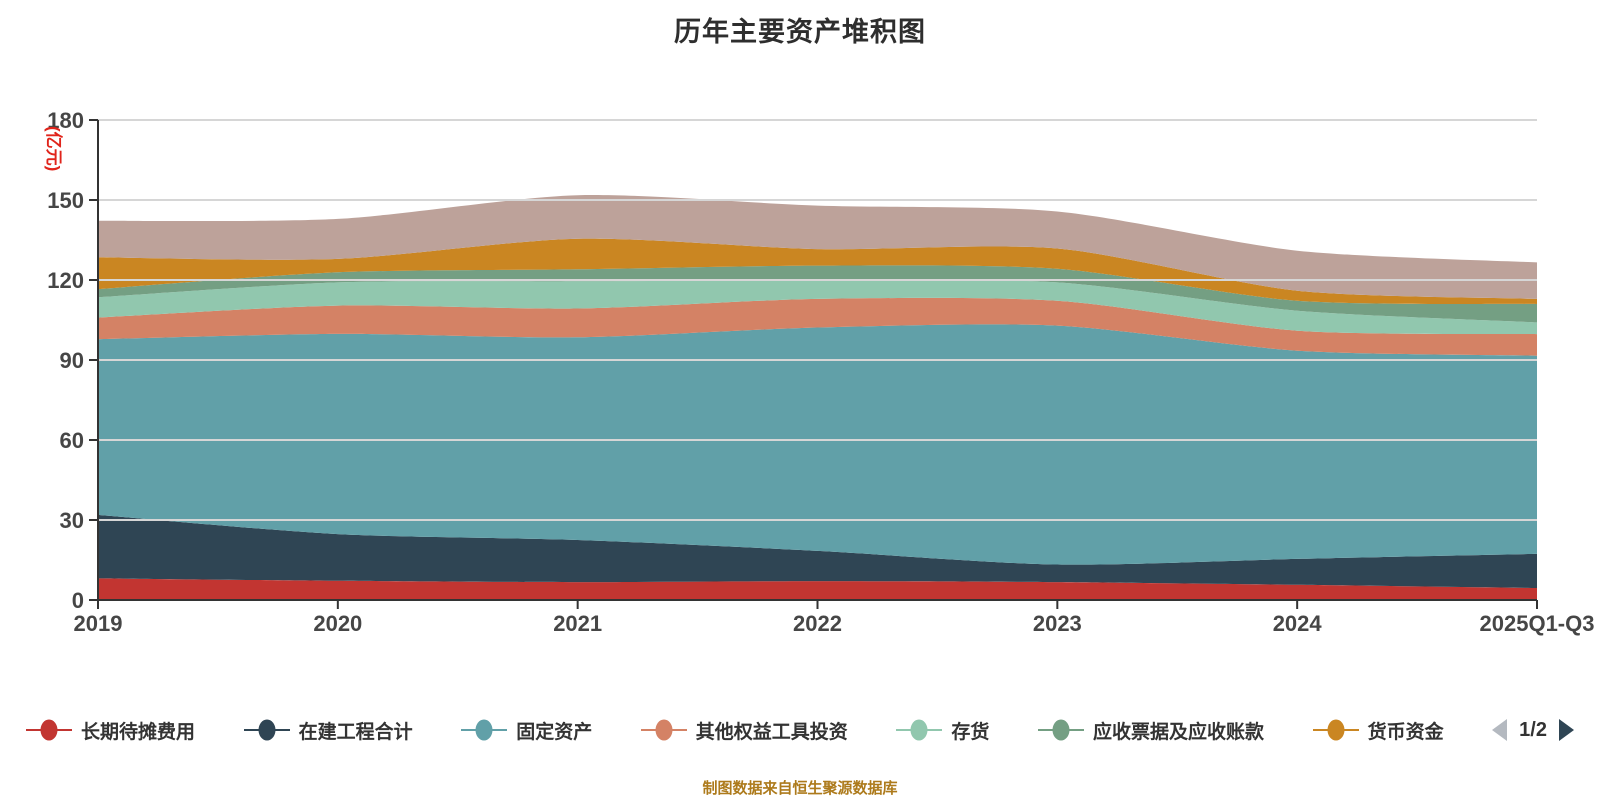  I want to click on x-tick-label: 2022, so click(817, 623).